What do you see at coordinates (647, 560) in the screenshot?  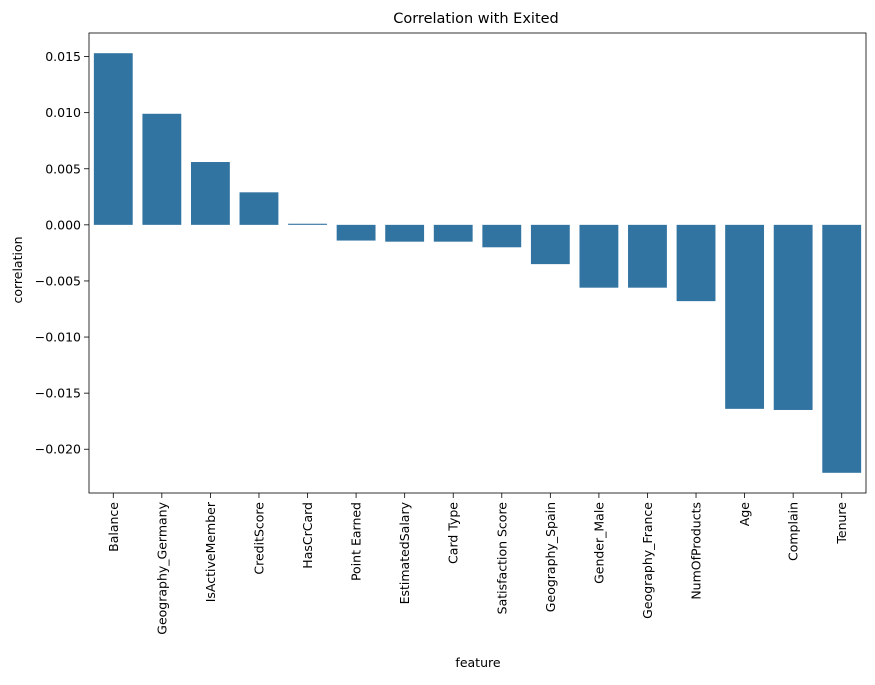 I see `x-tick-label: Geography_France` at bounding box center [647, 560].